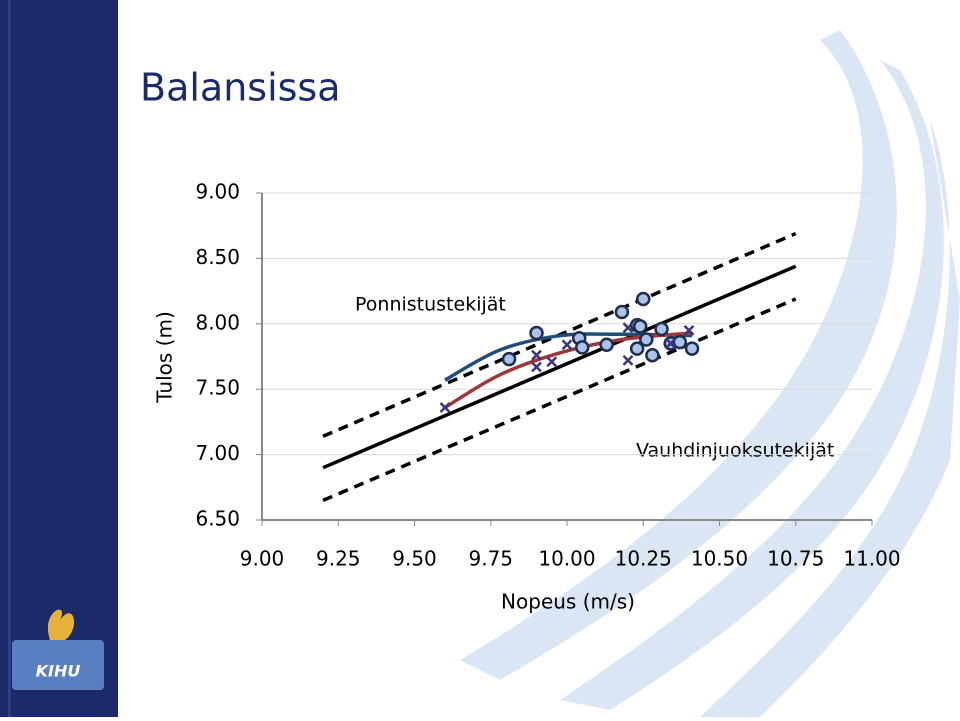  Describe the element at coordinates (240, 88) in the screenshot. I see `slide-title: Balansissa` at that location.